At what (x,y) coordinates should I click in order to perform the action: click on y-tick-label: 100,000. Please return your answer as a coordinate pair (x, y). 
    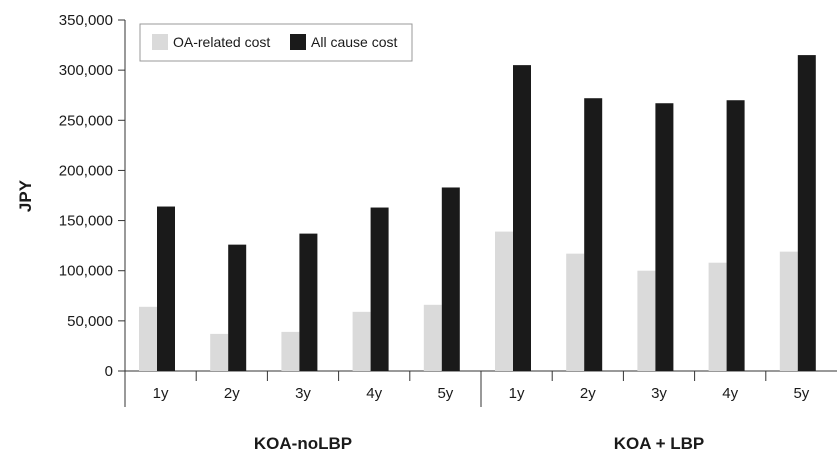
    Looking at the image, I should click on (86, 271).